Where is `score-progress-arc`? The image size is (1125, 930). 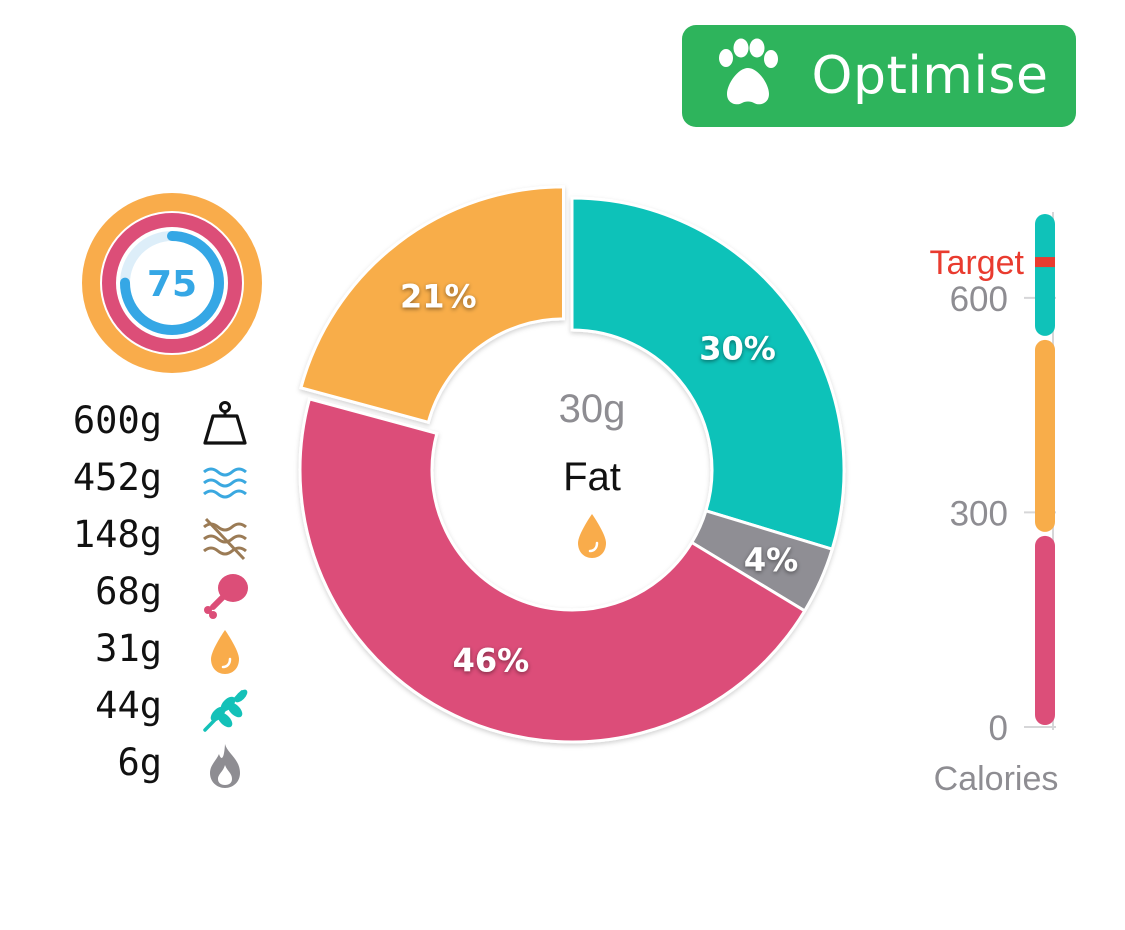
score-progress-arc is located at coordinates (172, 283).